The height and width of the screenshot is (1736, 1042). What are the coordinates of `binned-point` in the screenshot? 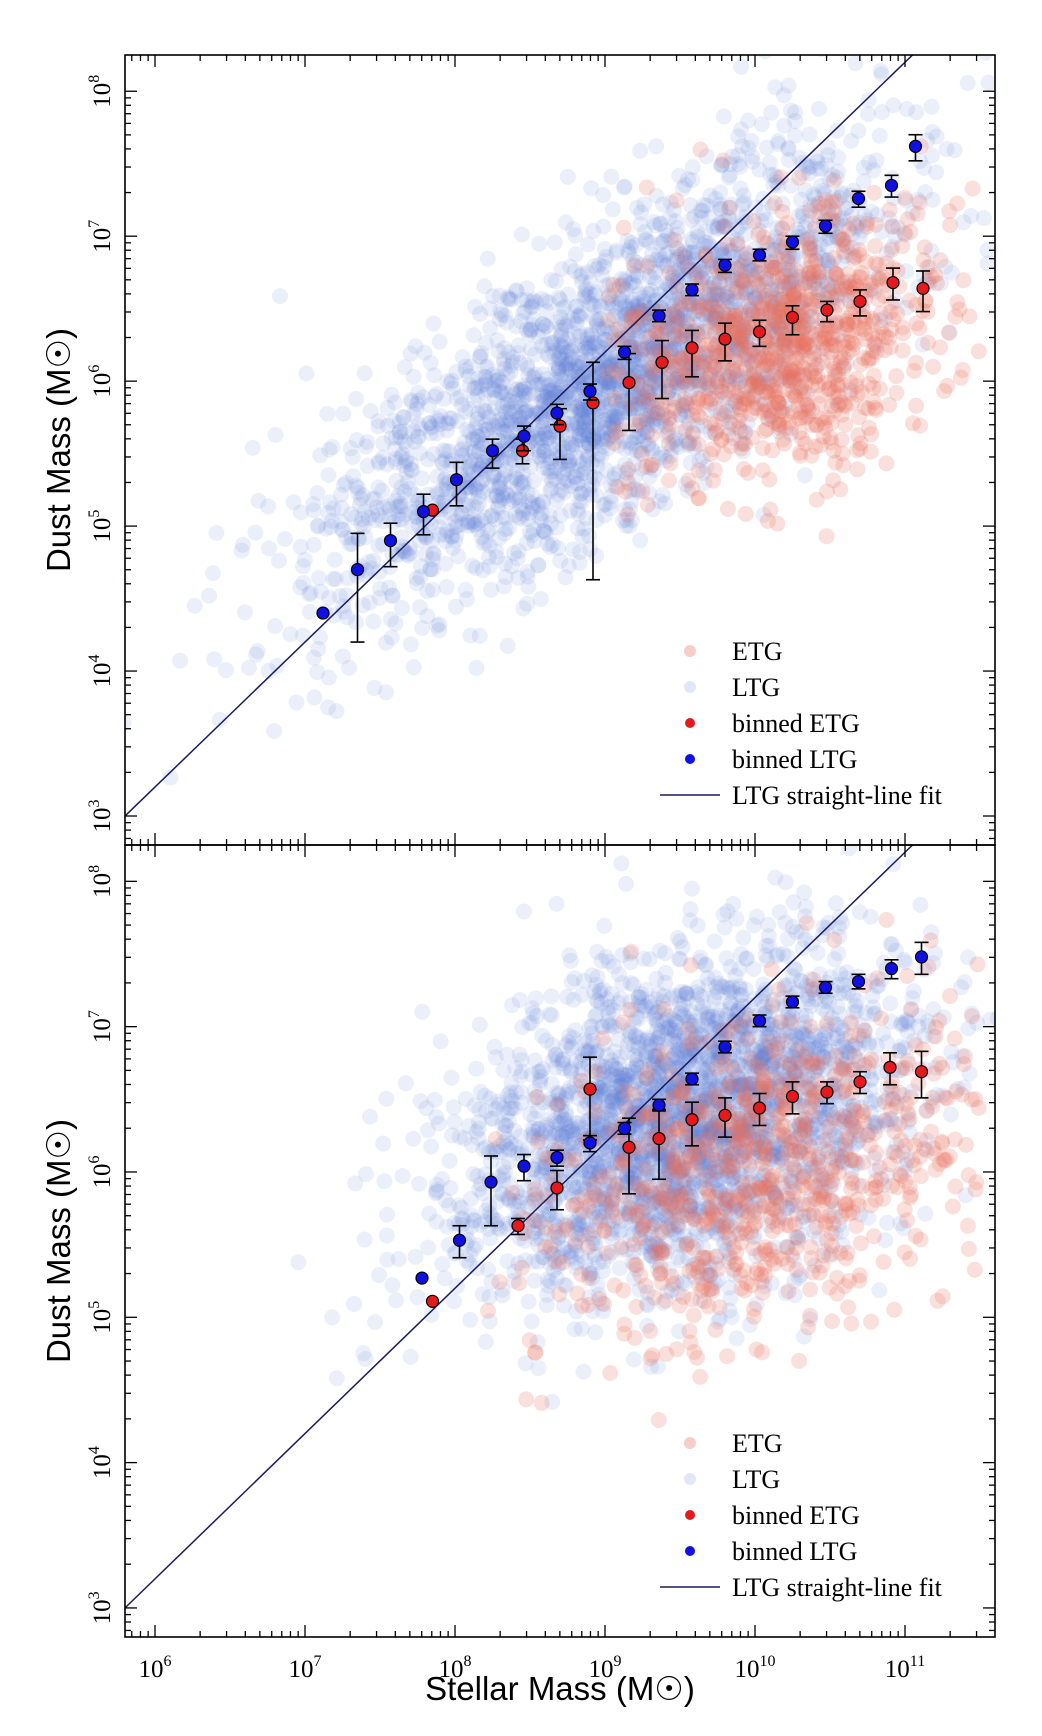 It's located at (759, 332).